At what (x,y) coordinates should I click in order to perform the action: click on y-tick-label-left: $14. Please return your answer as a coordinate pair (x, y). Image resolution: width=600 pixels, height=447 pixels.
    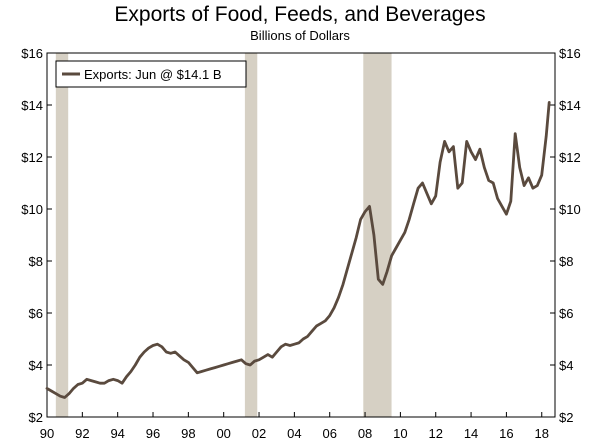
    Looking at the image, I should click on (32, 105).